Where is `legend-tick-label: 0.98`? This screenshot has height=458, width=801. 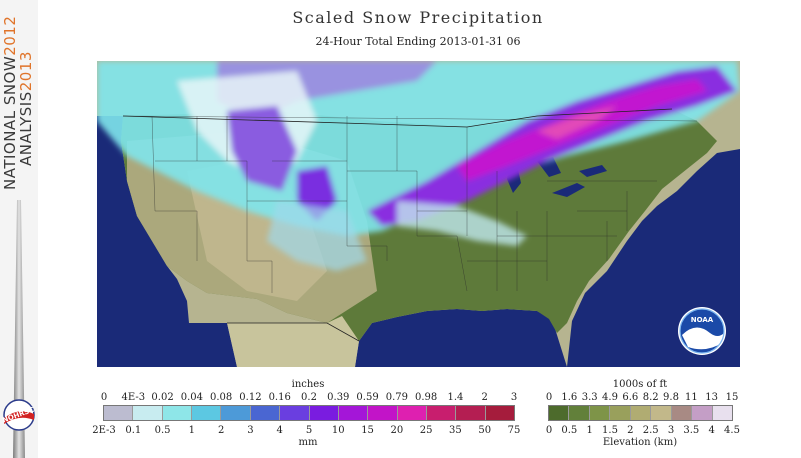
legend-tick-label: 0.98 is located at coordinates (426, 397).